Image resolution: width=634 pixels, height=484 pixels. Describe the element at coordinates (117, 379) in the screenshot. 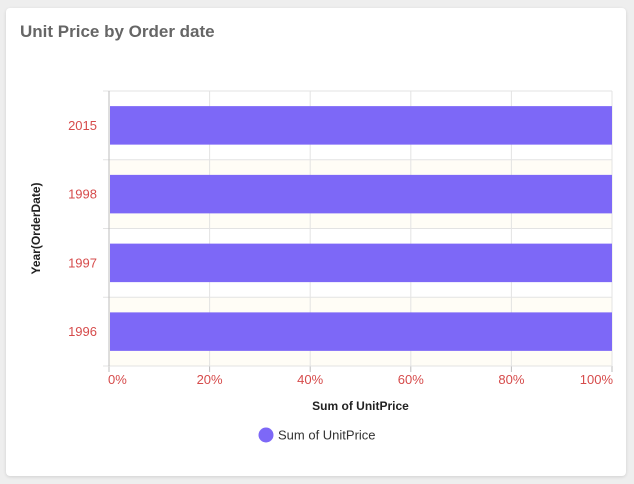

I see `x-tick-label: 0%` at that location.